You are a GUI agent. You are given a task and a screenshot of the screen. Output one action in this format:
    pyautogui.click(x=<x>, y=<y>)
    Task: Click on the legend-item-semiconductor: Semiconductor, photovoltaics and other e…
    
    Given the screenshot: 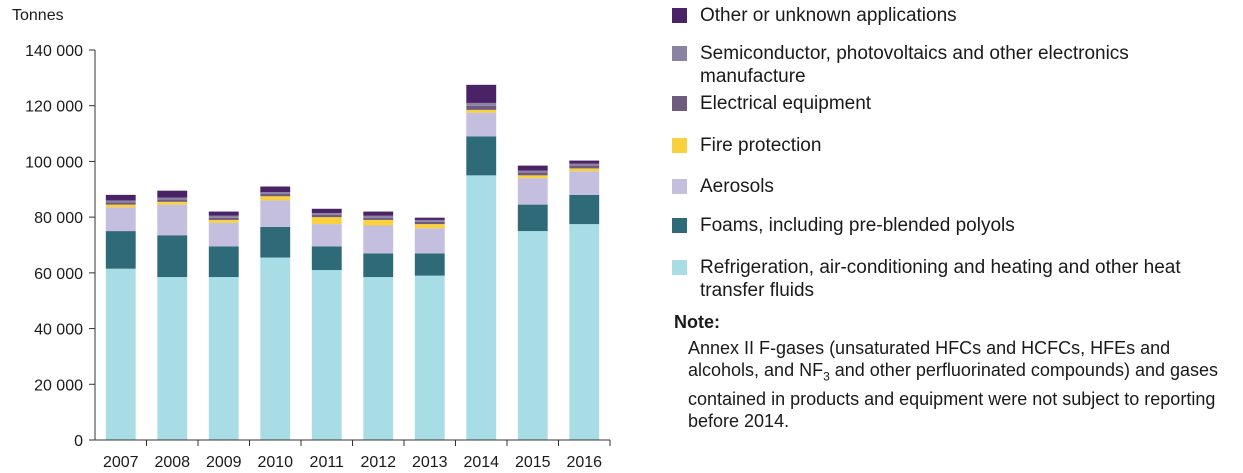 What is the action you would take?
    pyautogui.click(x=936, y=65)
    